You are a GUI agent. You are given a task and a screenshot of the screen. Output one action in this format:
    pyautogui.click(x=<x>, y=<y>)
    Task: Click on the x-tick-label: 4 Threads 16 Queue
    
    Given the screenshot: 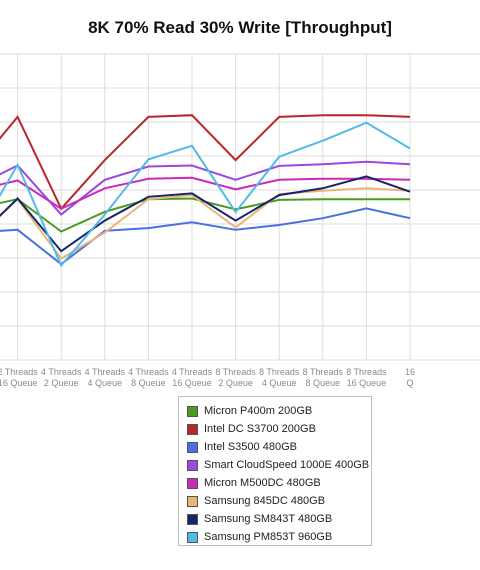 What is the action you would take?
    pyautogui.click(x=192, y=377)
    